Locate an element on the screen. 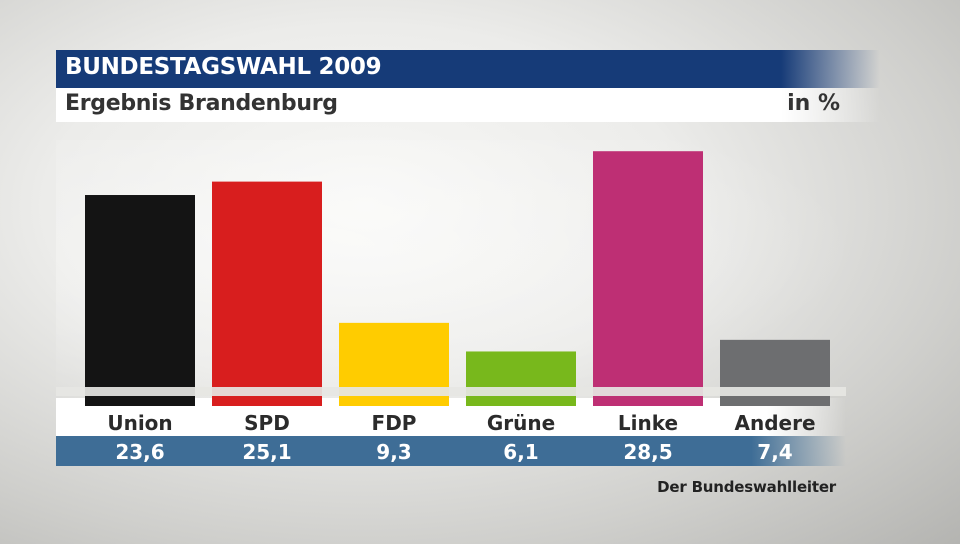 This screenshot has height=544, width=960. bar-andere is located at coordinates (775, 372).